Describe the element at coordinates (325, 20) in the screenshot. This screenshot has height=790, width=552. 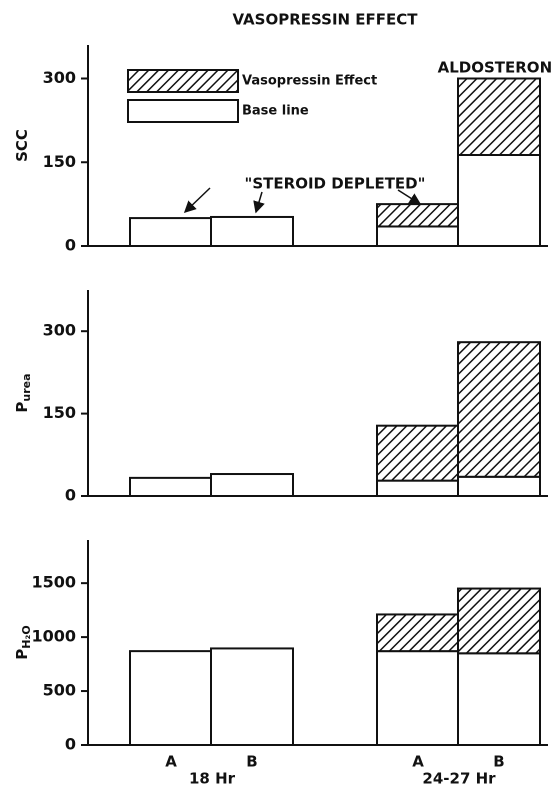
I see `chart-title: VASOPRESSIN EFFECT` at that location.